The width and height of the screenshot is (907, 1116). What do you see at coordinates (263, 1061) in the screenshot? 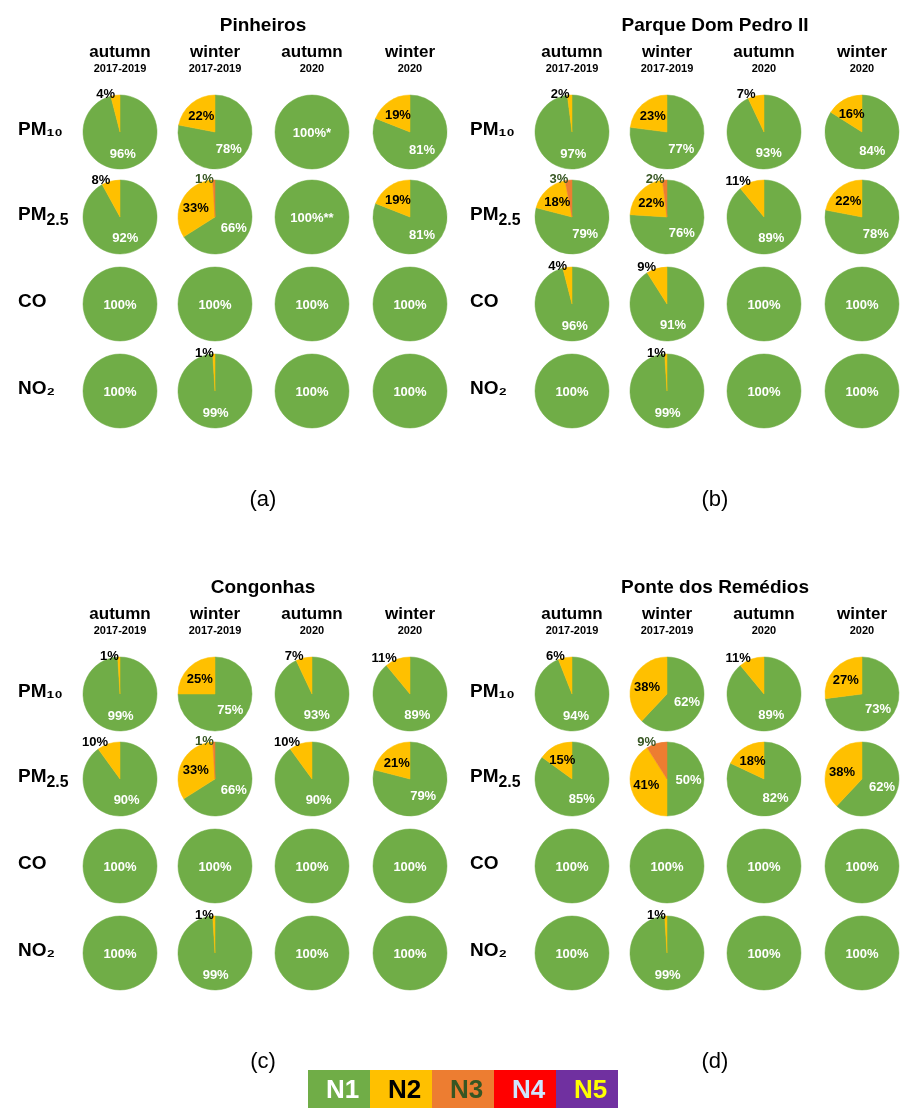
I see `text: (c)` at bounding box center [263, 1061].